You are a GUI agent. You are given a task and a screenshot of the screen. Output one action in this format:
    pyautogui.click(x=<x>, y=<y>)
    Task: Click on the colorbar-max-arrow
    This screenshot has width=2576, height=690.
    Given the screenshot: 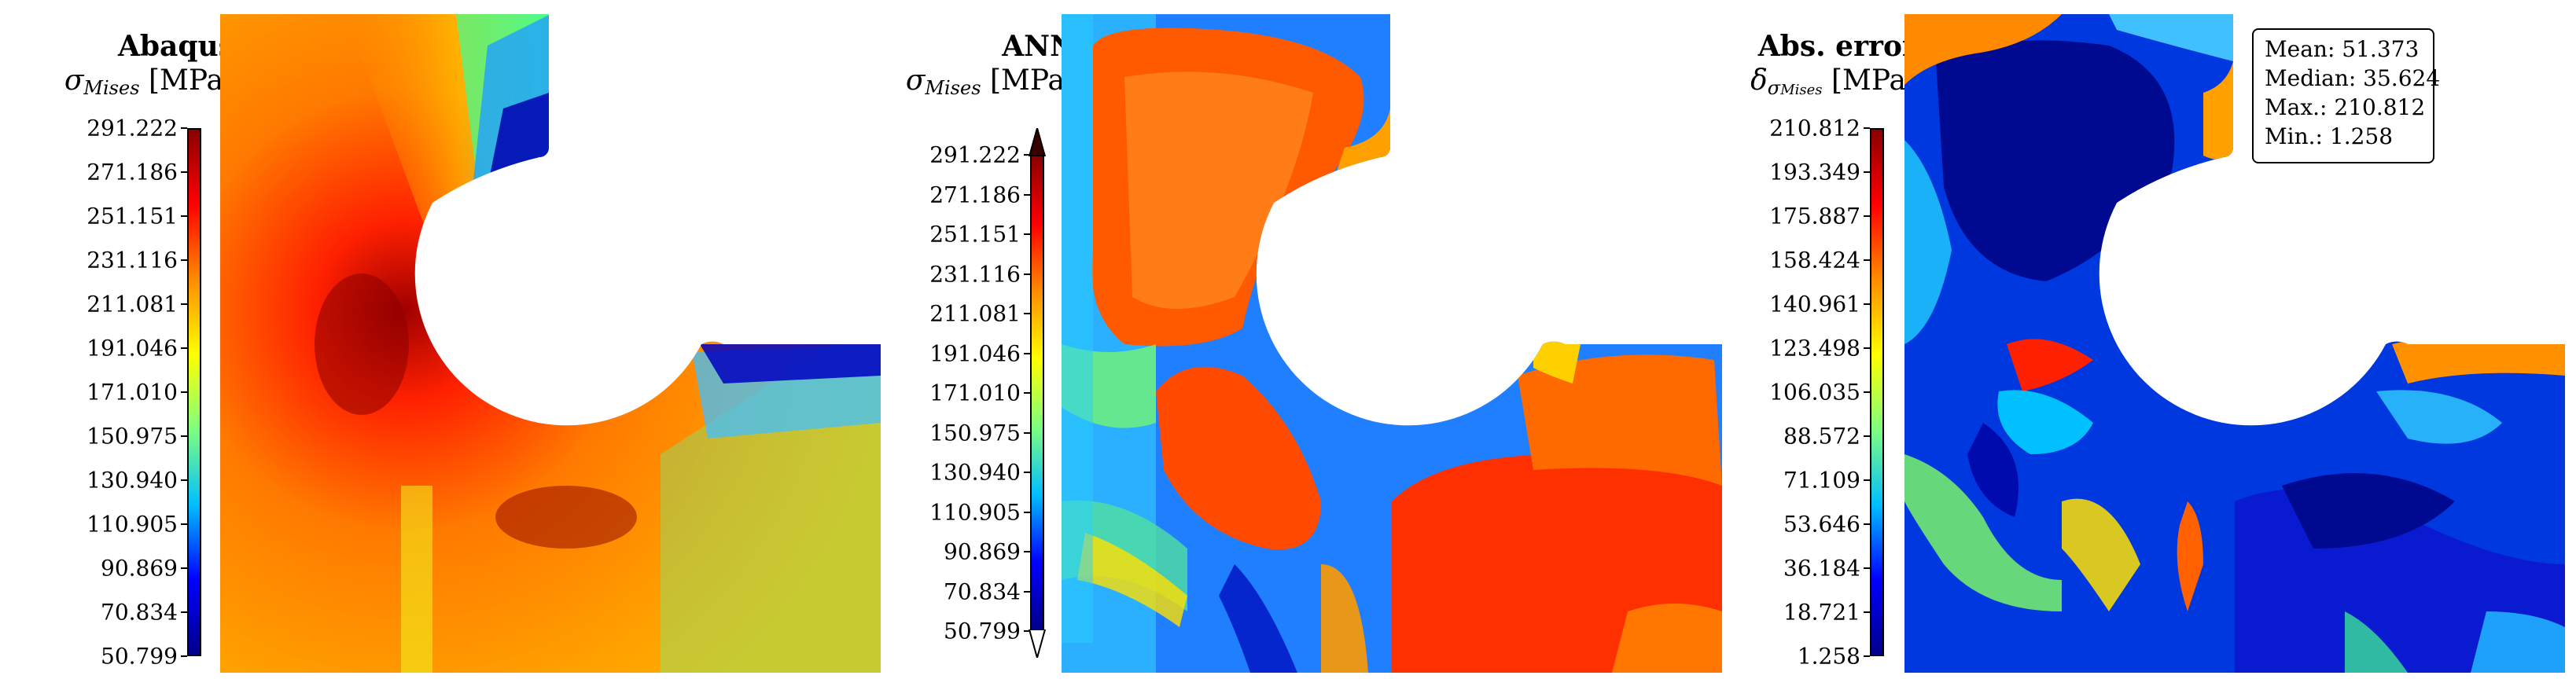 What is the action you would take?
    pyautogui.click(x=1037, y=142)
    